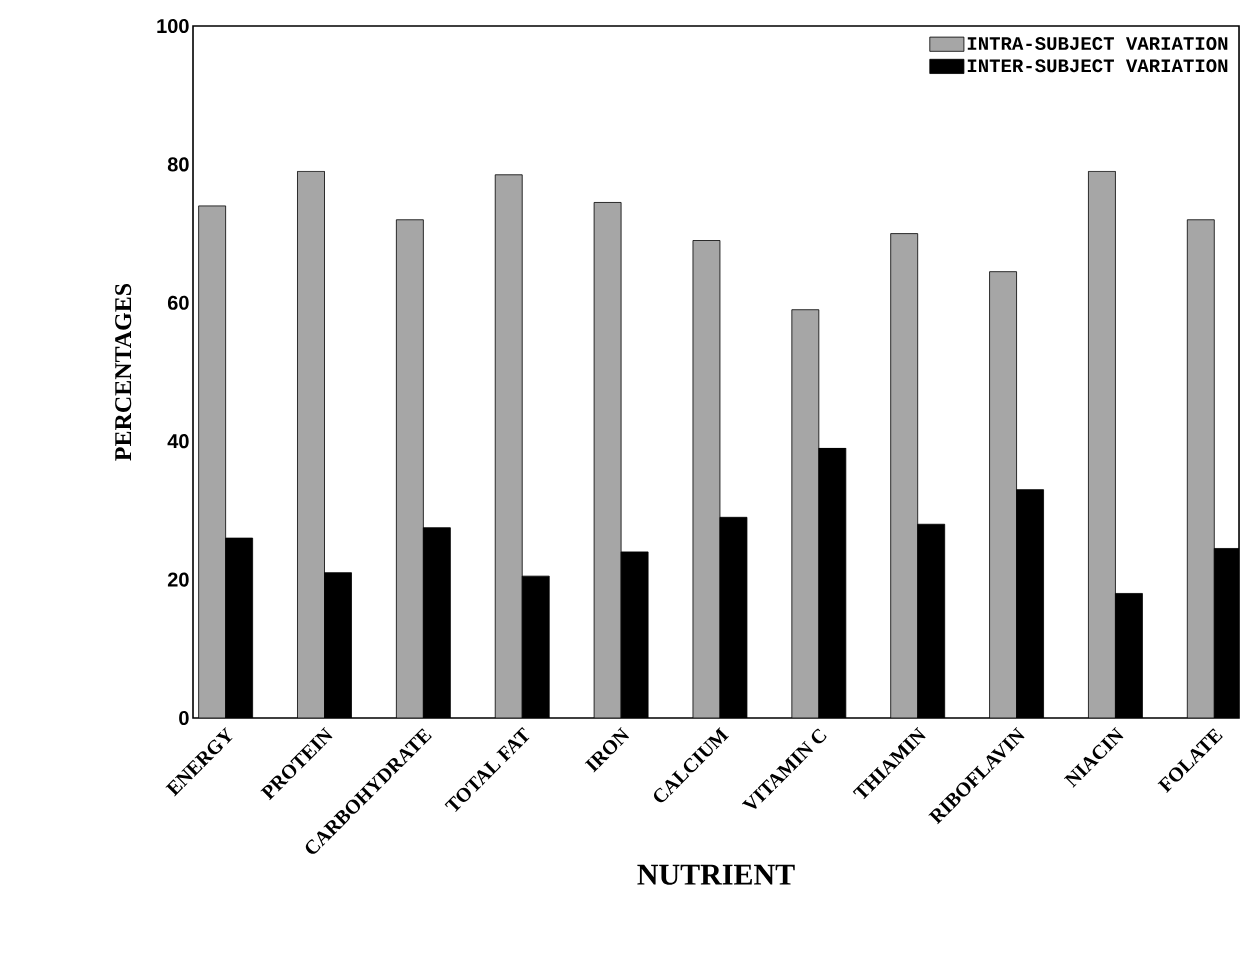  What do you see at coordinates (173, 26) in the screenshot?
I see `y-tick-label: 100` at bounding box center [173, 26].